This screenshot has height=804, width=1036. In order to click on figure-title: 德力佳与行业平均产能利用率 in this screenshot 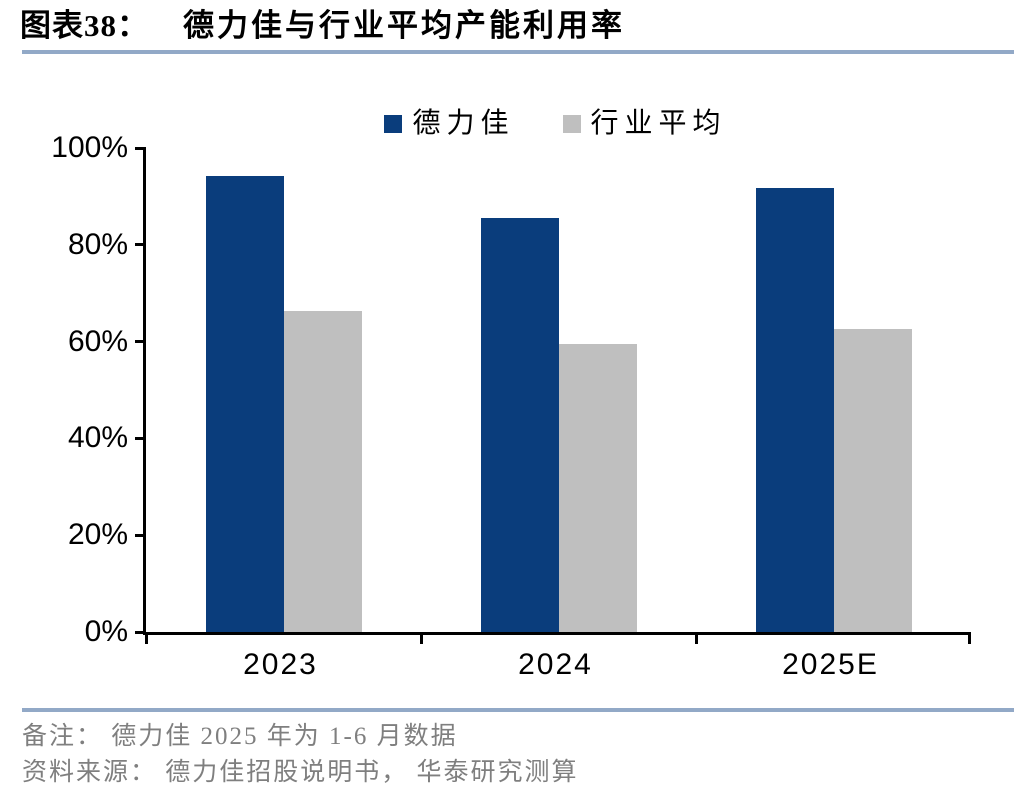, I will do `click(404, 25)`.